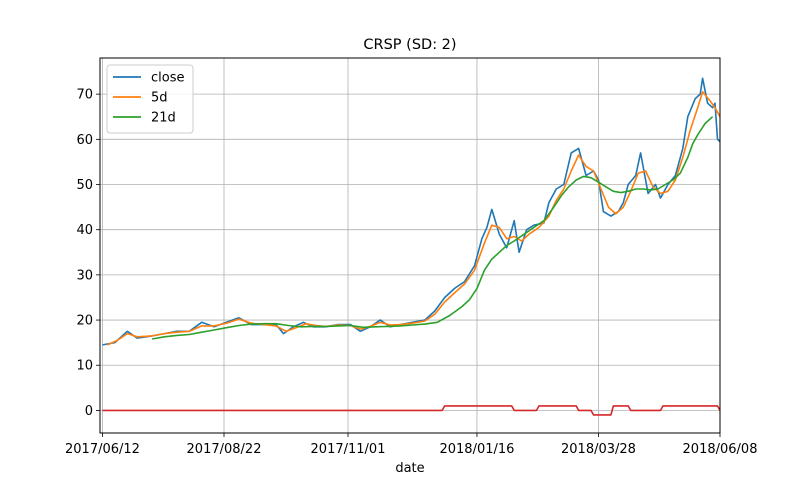 Image resolution: width=800 pixels, height=486 pixels. Describe the element at coordinates (84, 185) in the screenshot. I see `y-tick-label: 50` at that location.